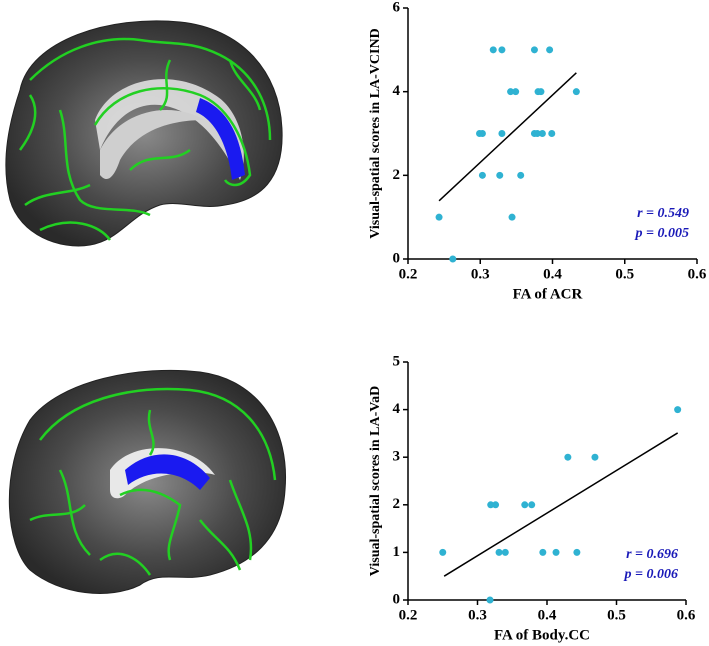 The image size is (709, 646). Describe the element at coordinates (147, 481) in the screenshot. I see `brain-image-bottom` at that location.